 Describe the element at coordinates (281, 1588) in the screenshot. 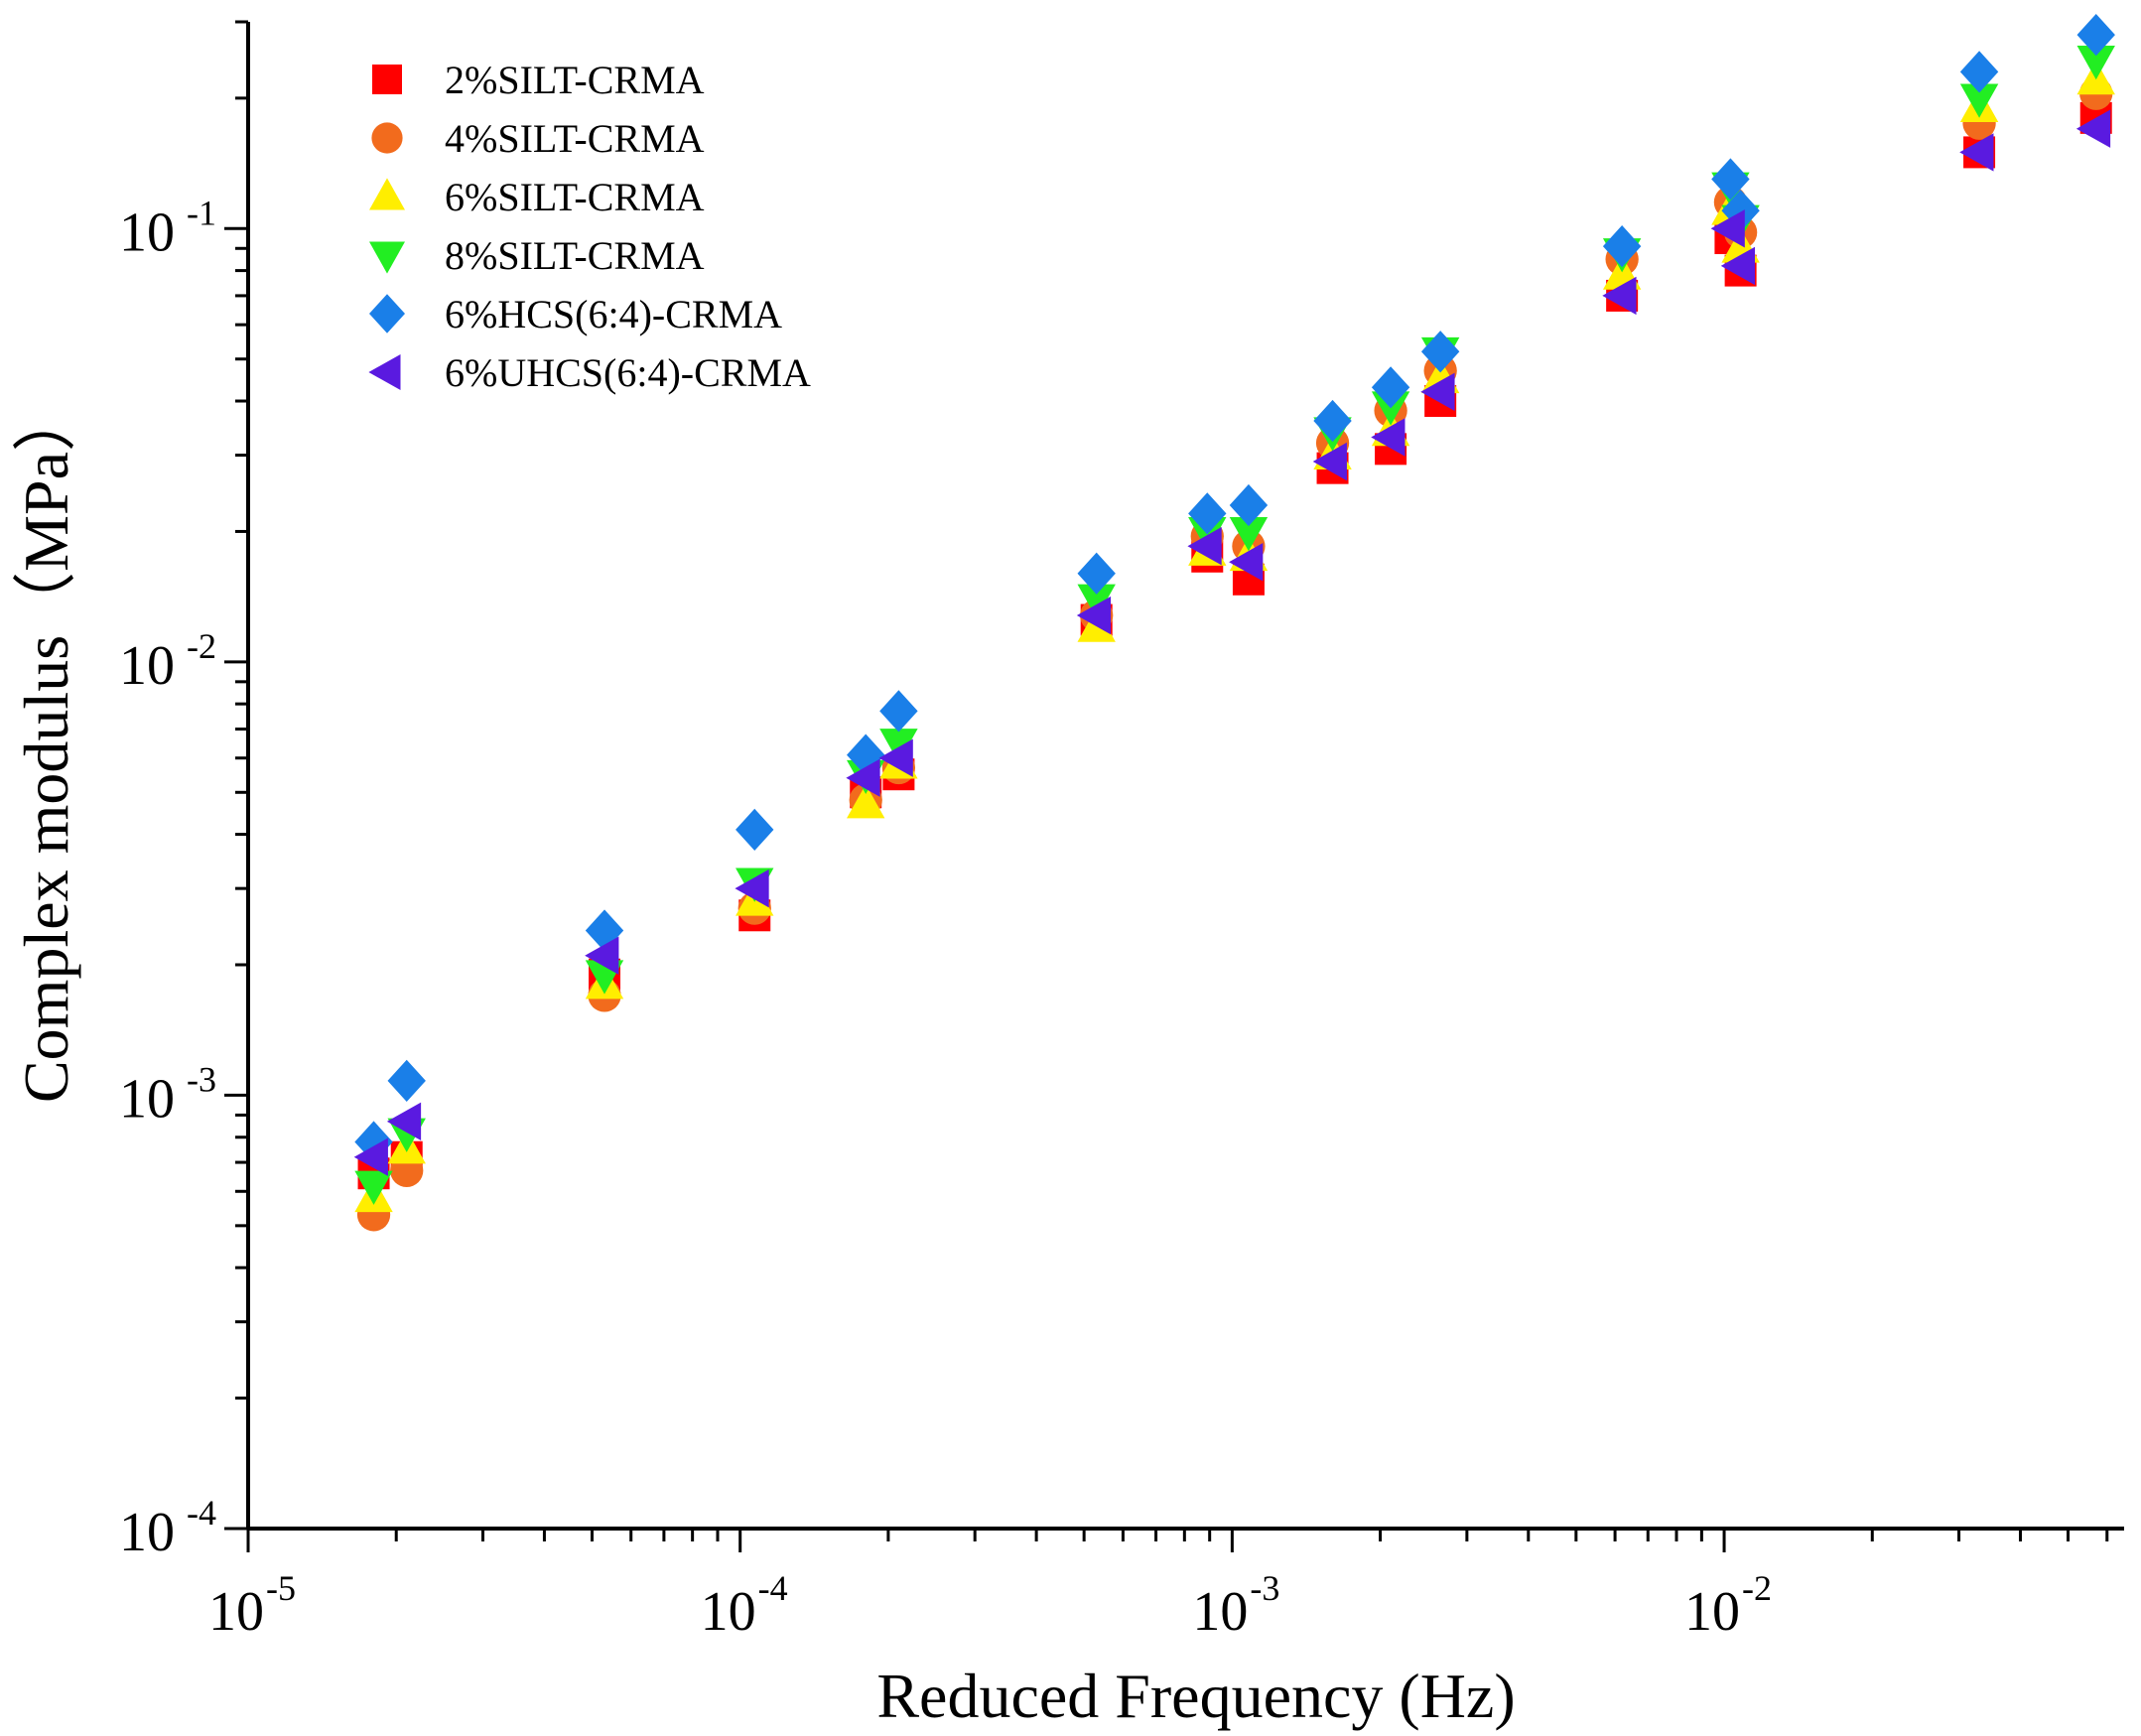

I see `x-tick-exponent: -5` at that location.